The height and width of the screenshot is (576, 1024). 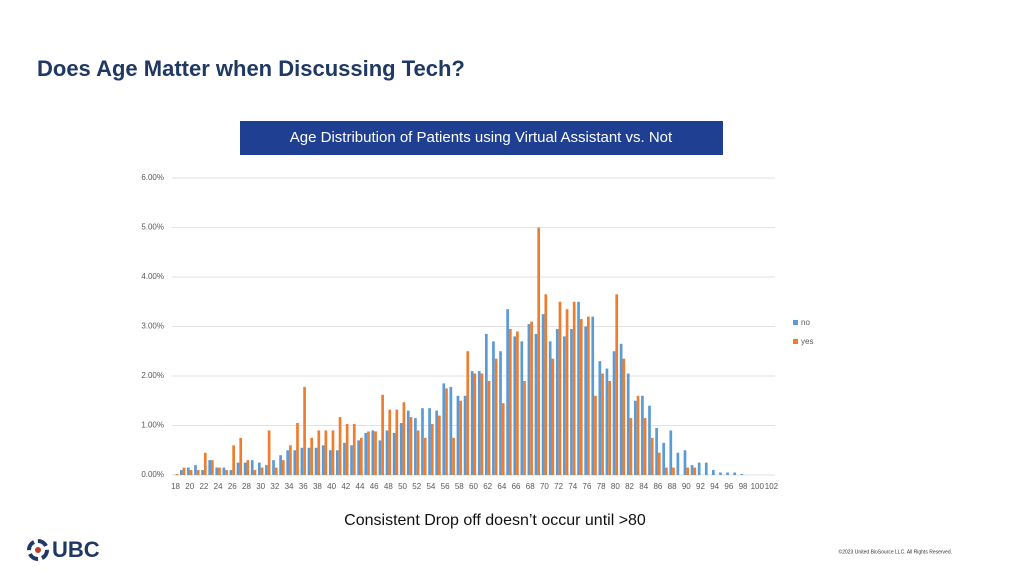 I want to click on x-tick-label: 28, so click(x=246, y=486).